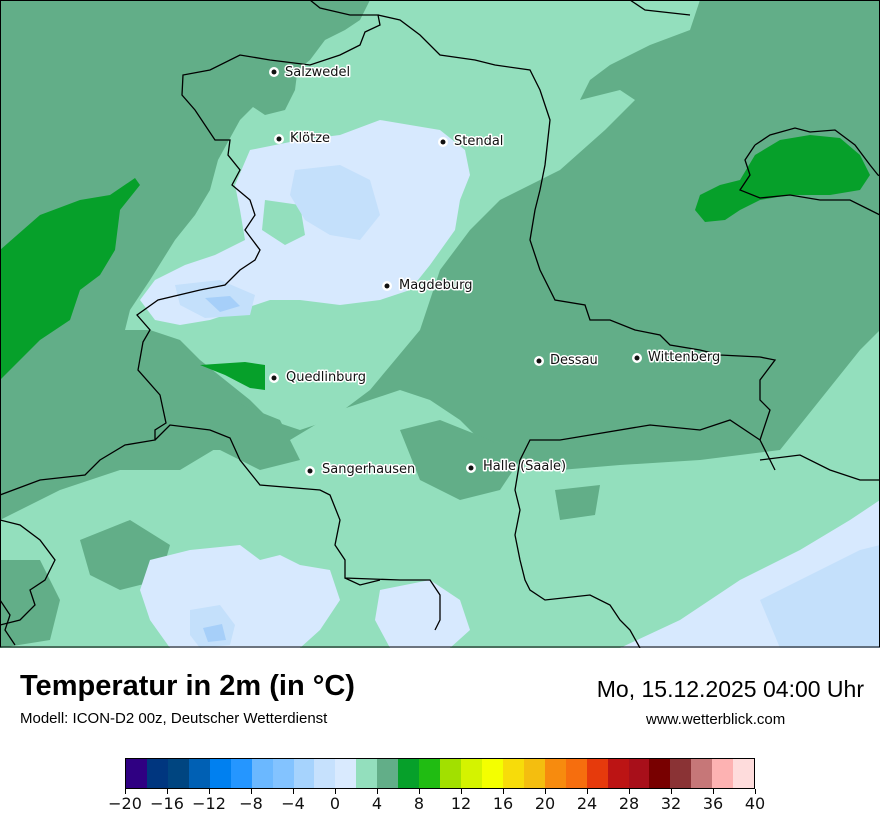 The width and height of the screenshot is (880, 830). Describe the element at coordinates (310, 138) in the screenshot. I see `svg-text: Klötze` at that location.